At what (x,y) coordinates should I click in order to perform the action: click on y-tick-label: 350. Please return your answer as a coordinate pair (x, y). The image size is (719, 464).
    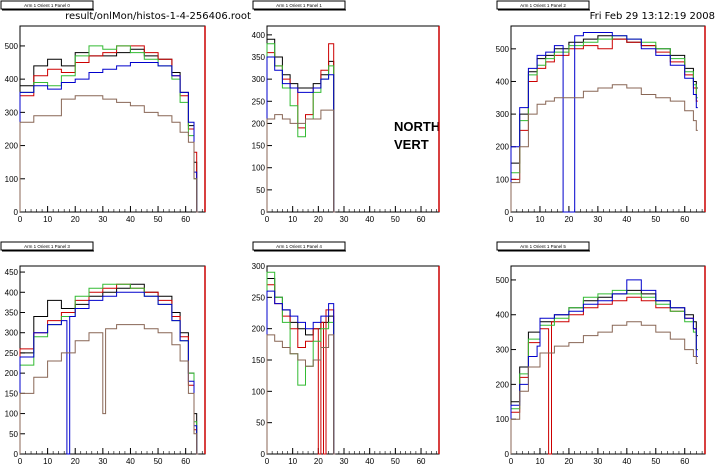
    Looking at the image, I should click on (259, 57).